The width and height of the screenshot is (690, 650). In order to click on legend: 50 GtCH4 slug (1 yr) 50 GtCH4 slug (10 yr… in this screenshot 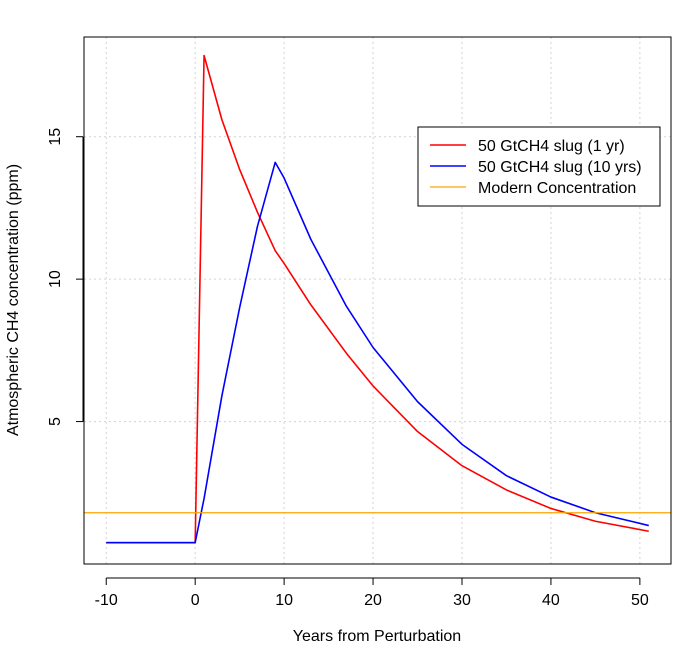, I will do `click(539, 166)`.